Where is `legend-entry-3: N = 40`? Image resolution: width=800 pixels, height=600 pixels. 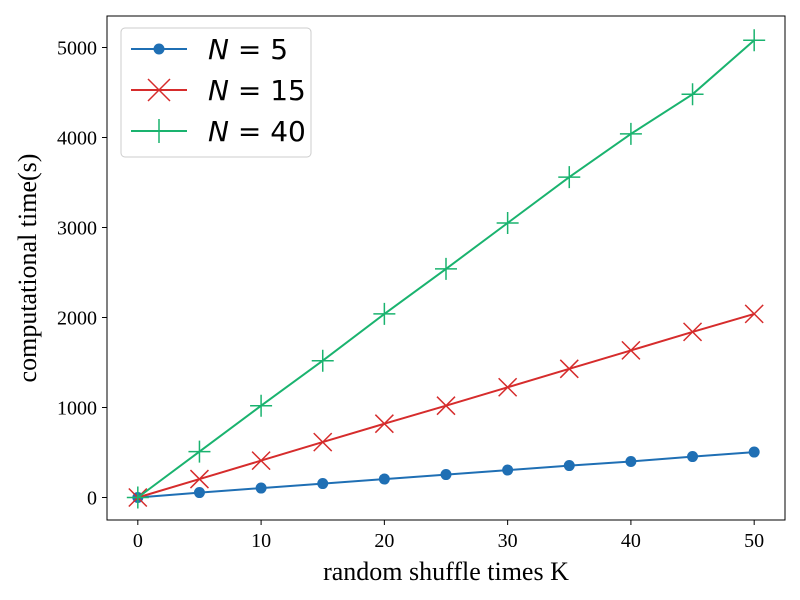 legend-entry-3: N = 40 is located at coordinates (218, 131).